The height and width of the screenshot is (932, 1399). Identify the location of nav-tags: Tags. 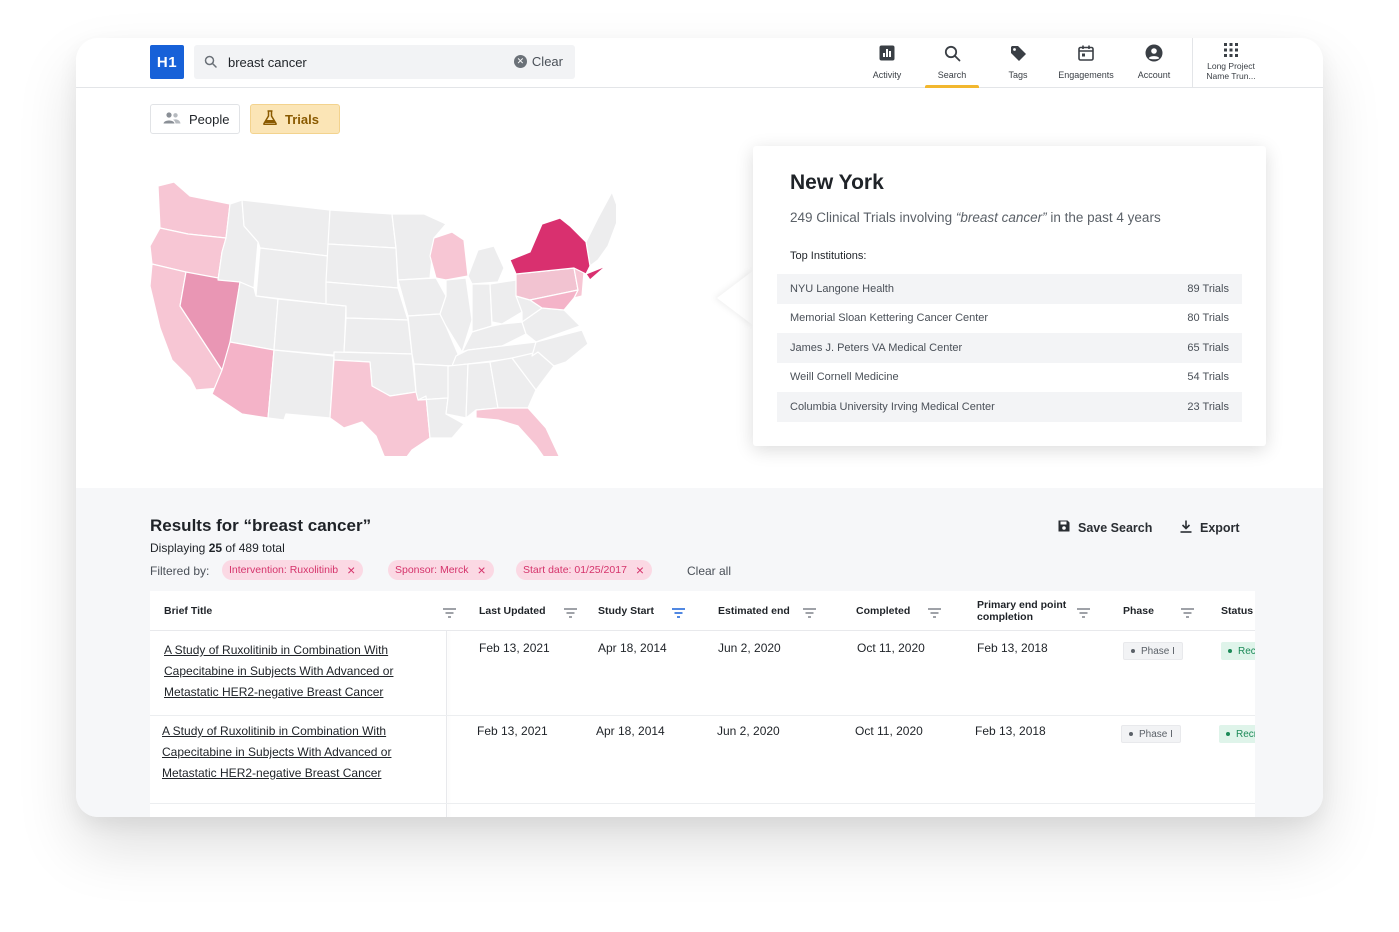
(1018, 63).